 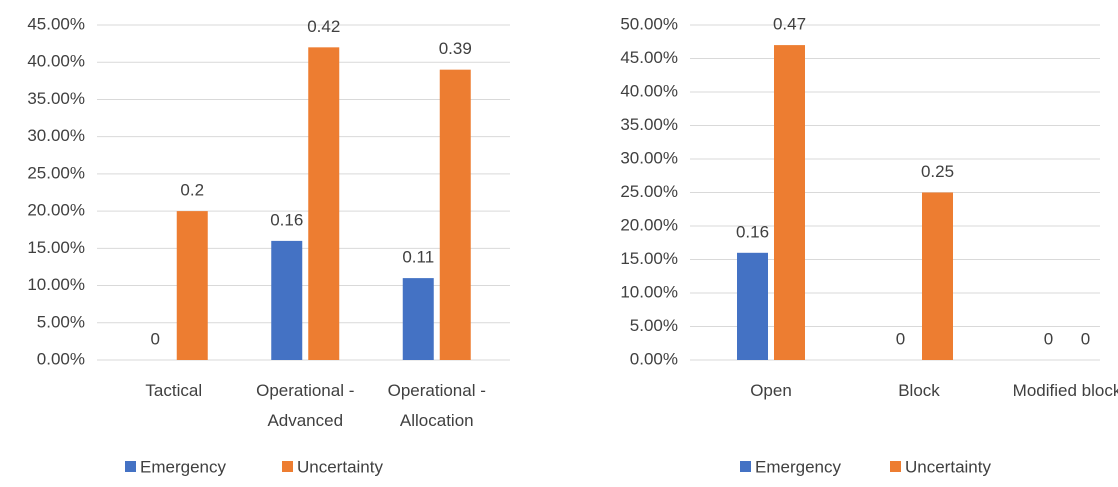 I want to click on x-tick-label: Block, so click(x=919, y=390).